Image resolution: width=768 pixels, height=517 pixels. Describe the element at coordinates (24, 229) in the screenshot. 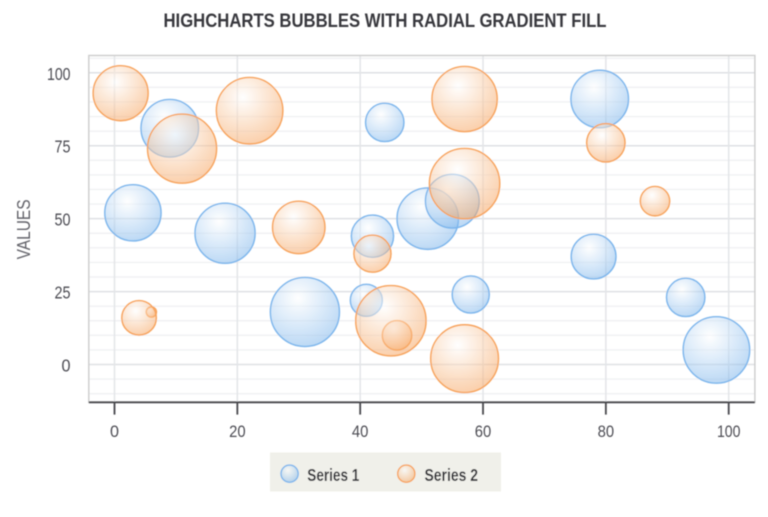

I see `svg-text: VALUES` at that location.